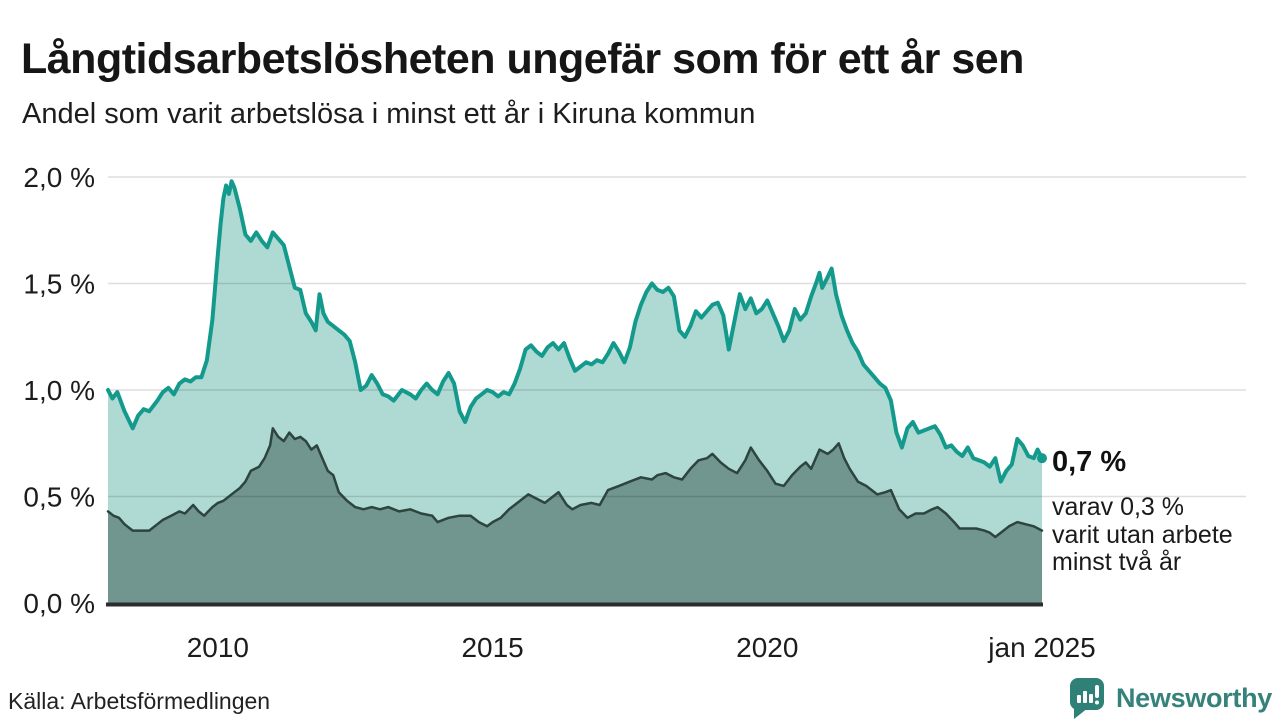  I want to click on source-credit: Källa: Arbetsförmedlingen, so click(139, 701).